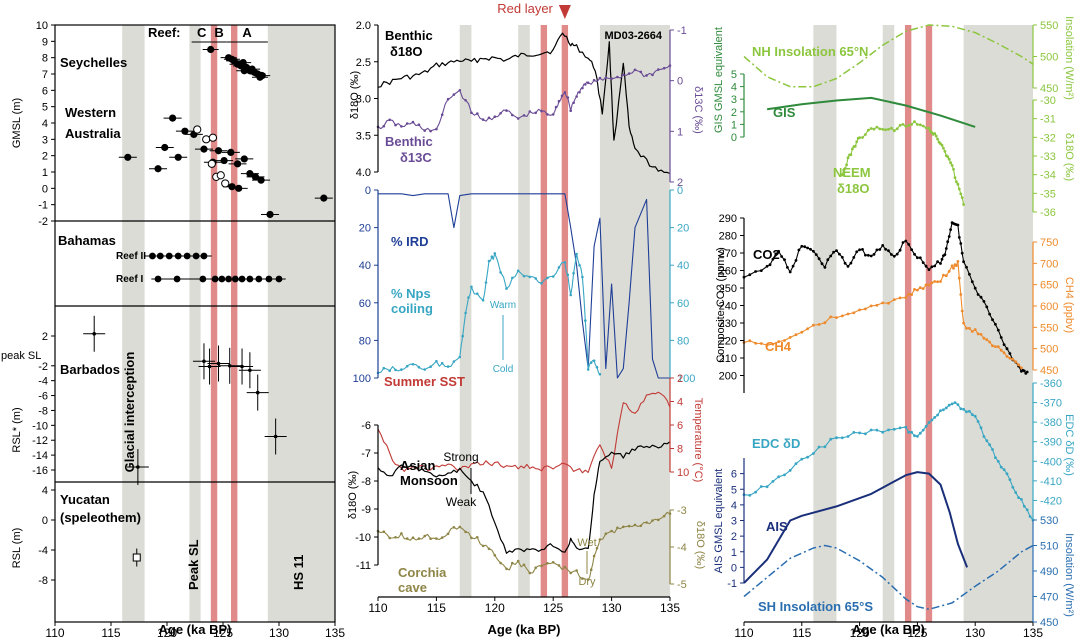 The height and width of the screenshot is (638, 1080). I want to click on y-tick-label: 6, so click(734, 475).